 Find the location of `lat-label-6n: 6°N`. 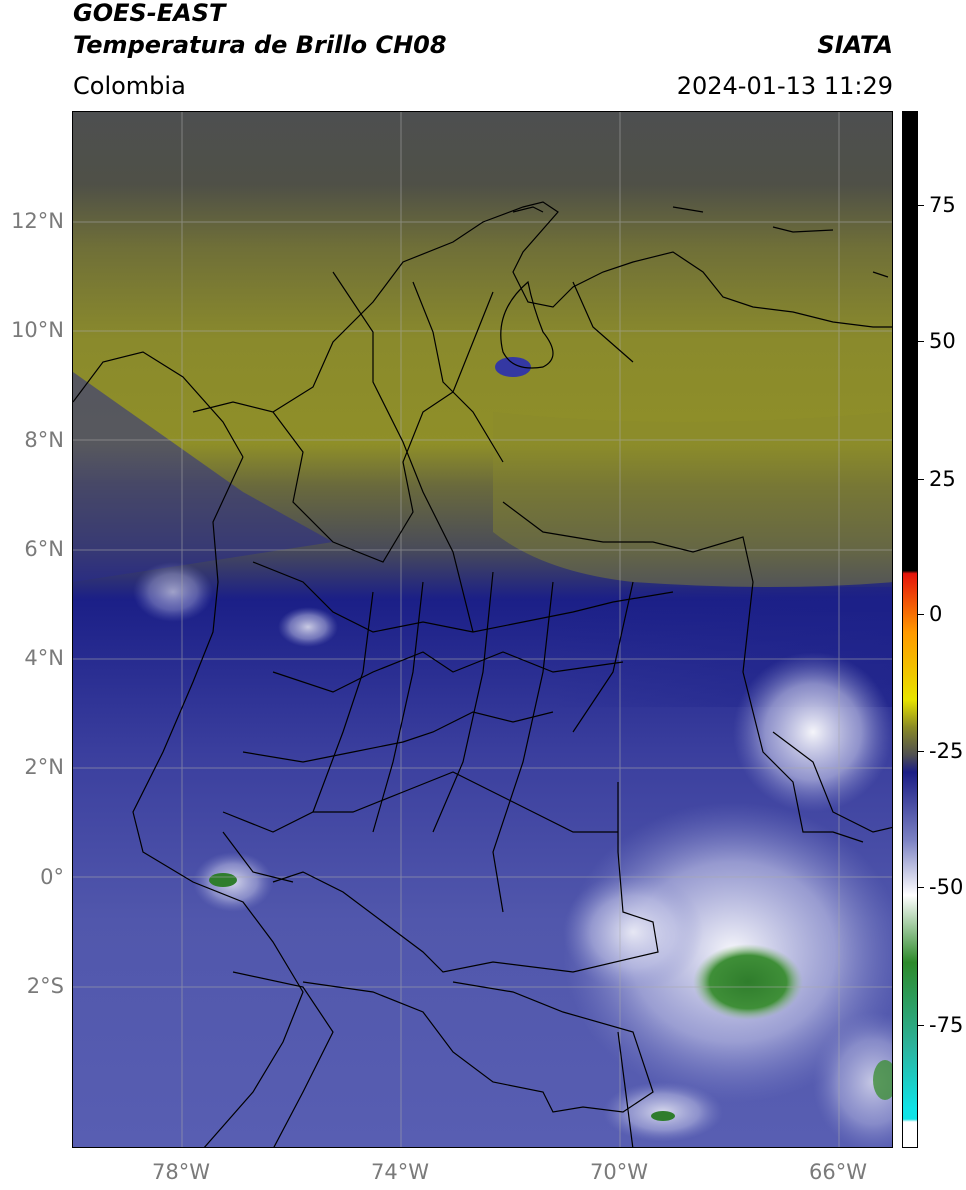

lat-label-6n: 6°N is located at coordinates (44, 549).